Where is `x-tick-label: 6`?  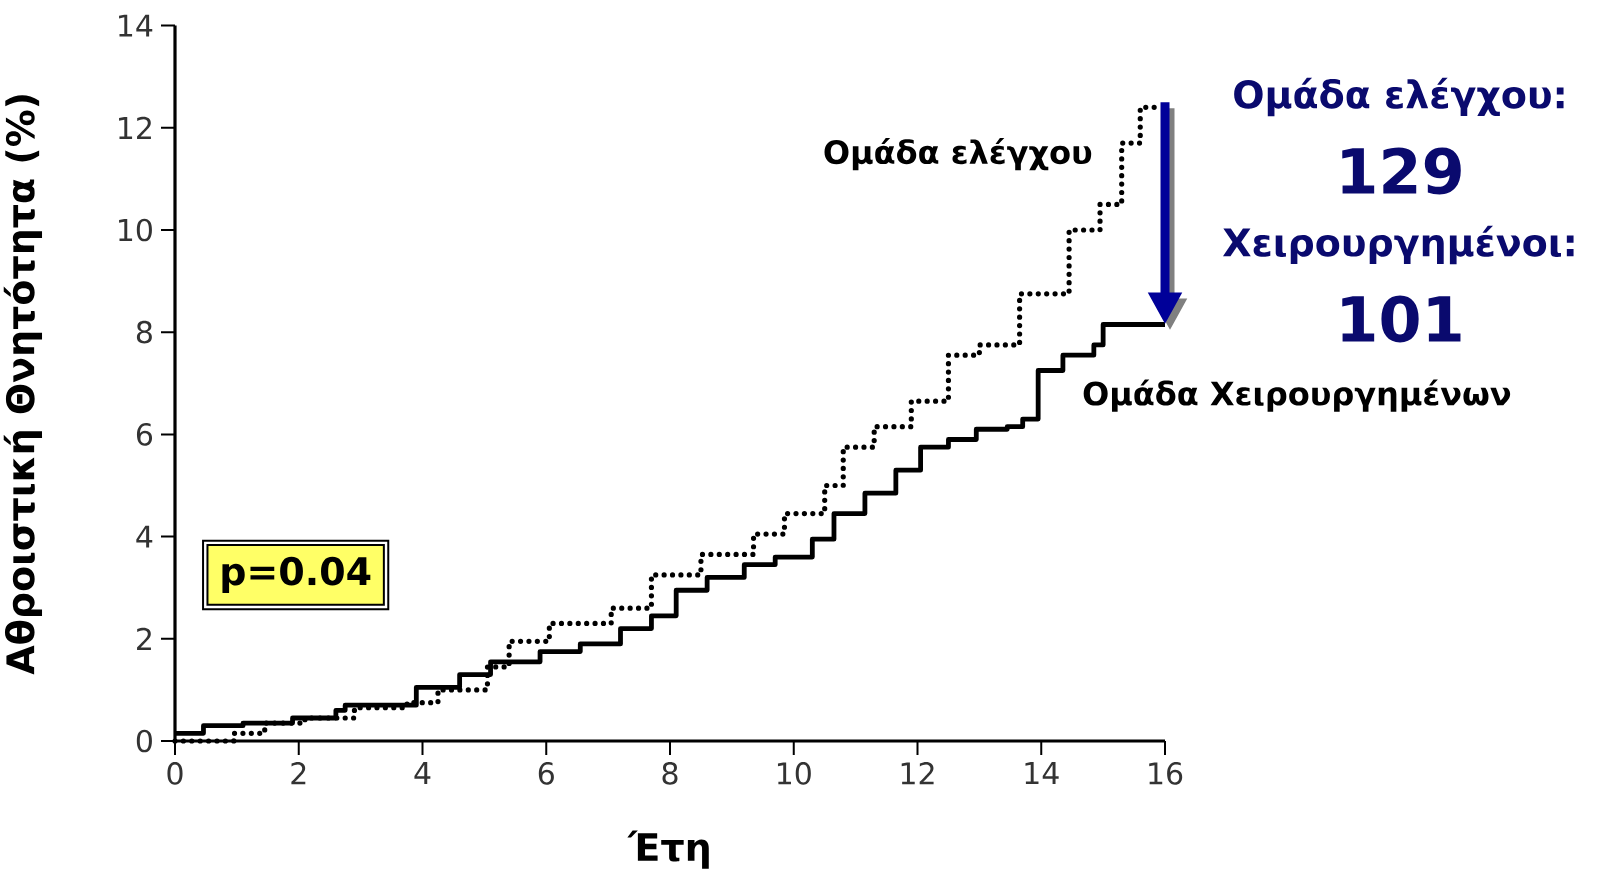 x-tick-label: 6 is located at coordinates (546, 773).